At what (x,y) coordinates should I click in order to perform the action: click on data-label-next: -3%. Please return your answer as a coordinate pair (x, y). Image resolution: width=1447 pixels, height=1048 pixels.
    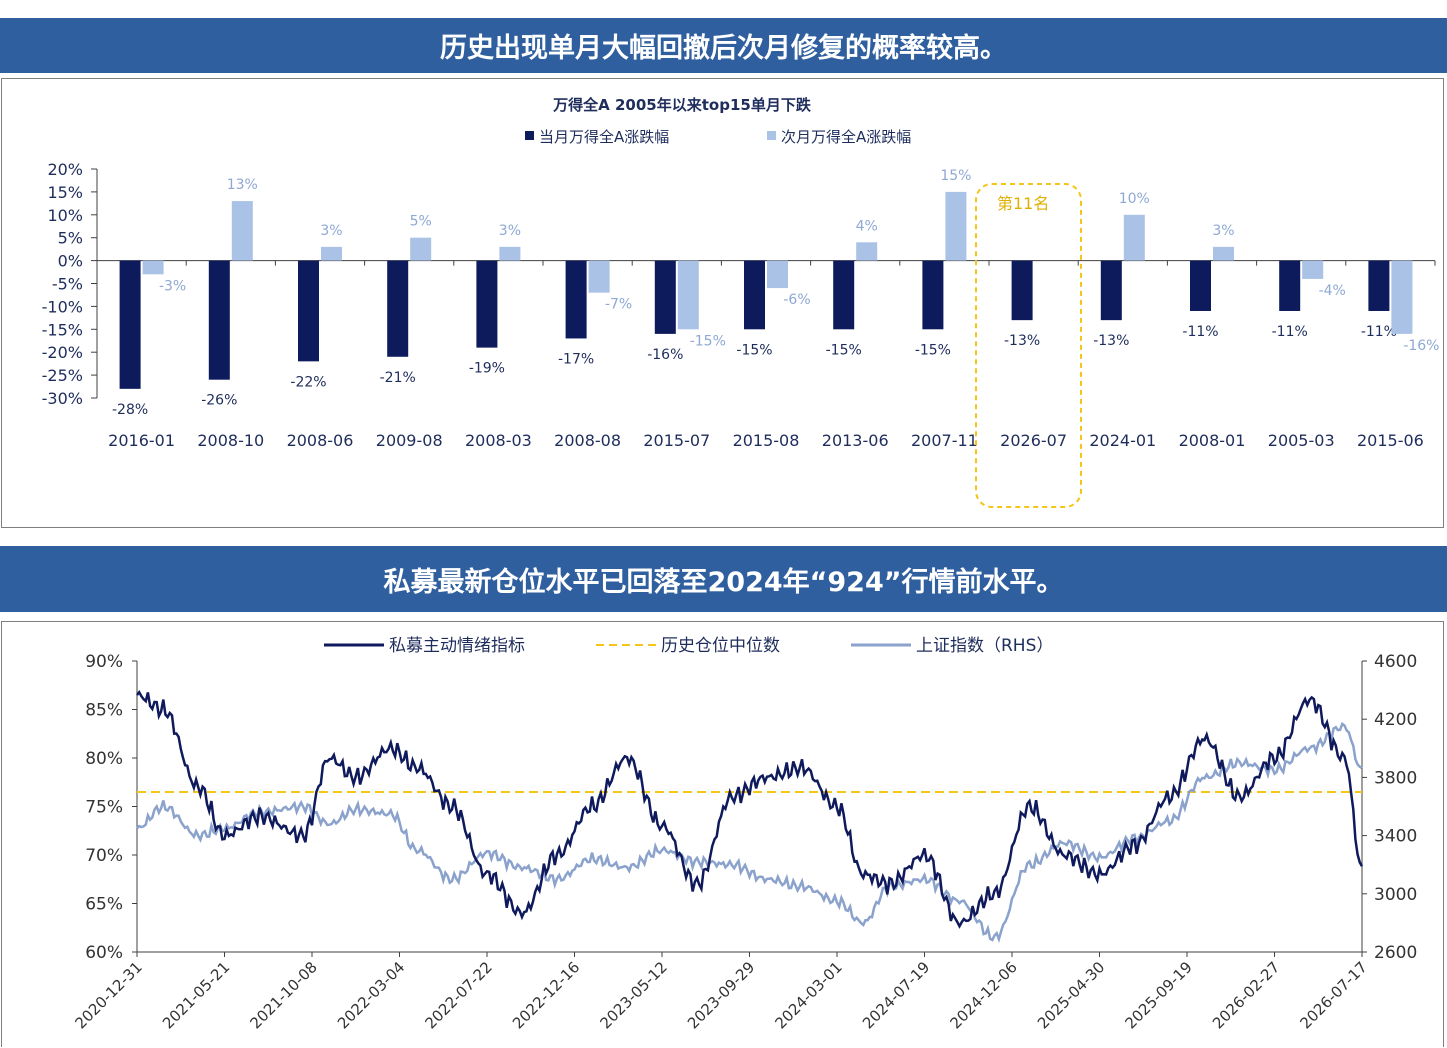
    Looking at the image, I should click on (172, 286).